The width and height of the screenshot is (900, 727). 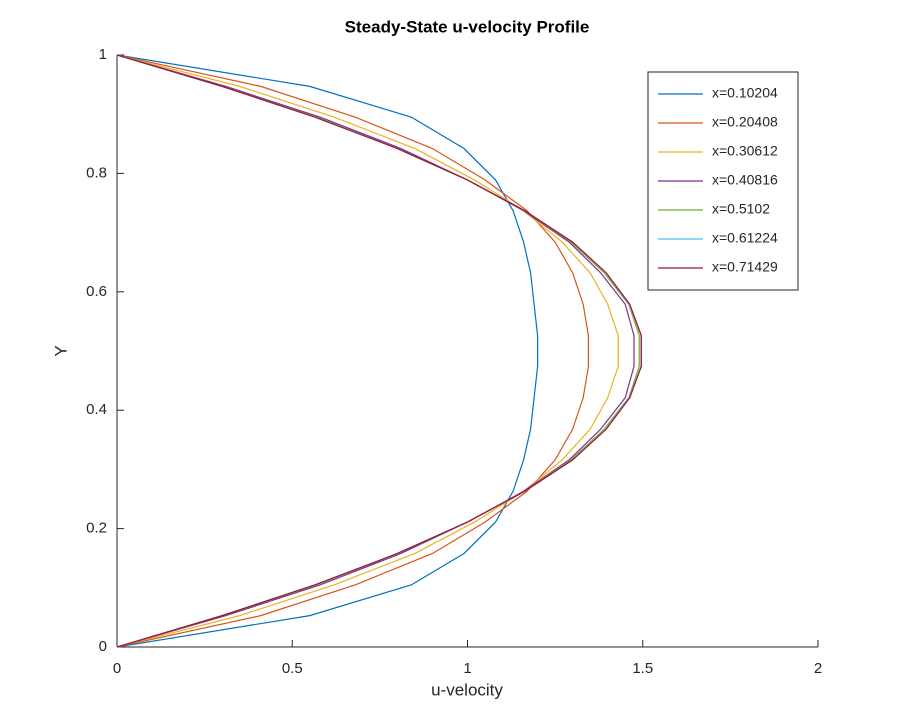 What do you see at coordinates (117, 668) in the screenshot?
I see `x-tick-label: 0` at bounding box center [117, 668].